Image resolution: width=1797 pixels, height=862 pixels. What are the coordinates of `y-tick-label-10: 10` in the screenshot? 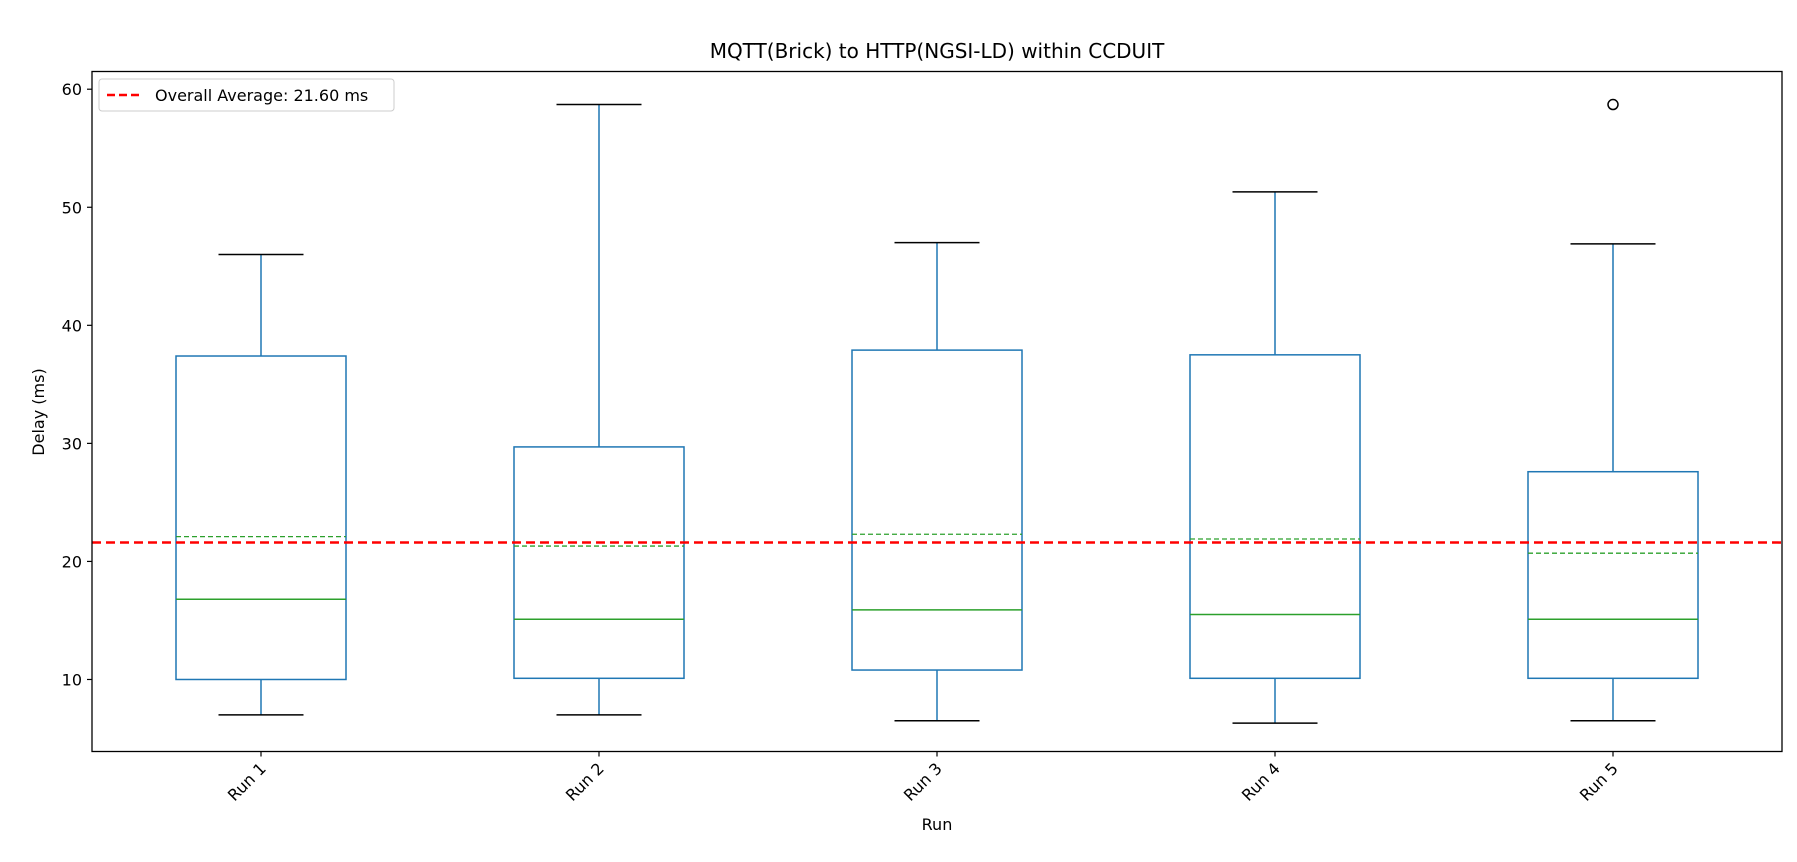 It's located at (72, 679).